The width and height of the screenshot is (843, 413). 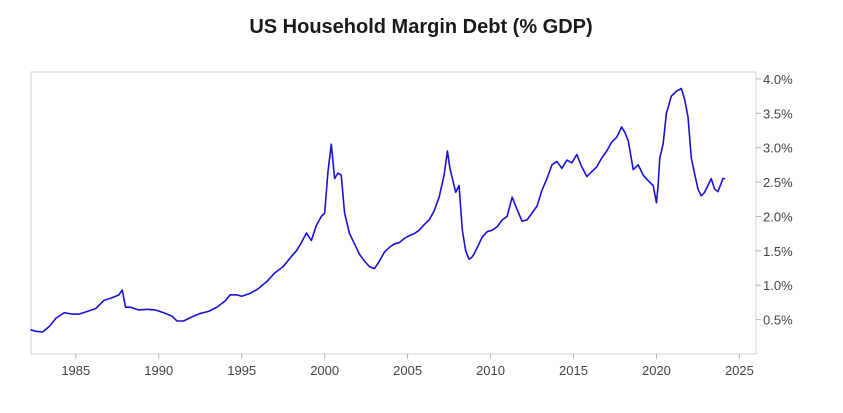 I want to click on x-tick-label: 2020, so click(x=656, y=370).